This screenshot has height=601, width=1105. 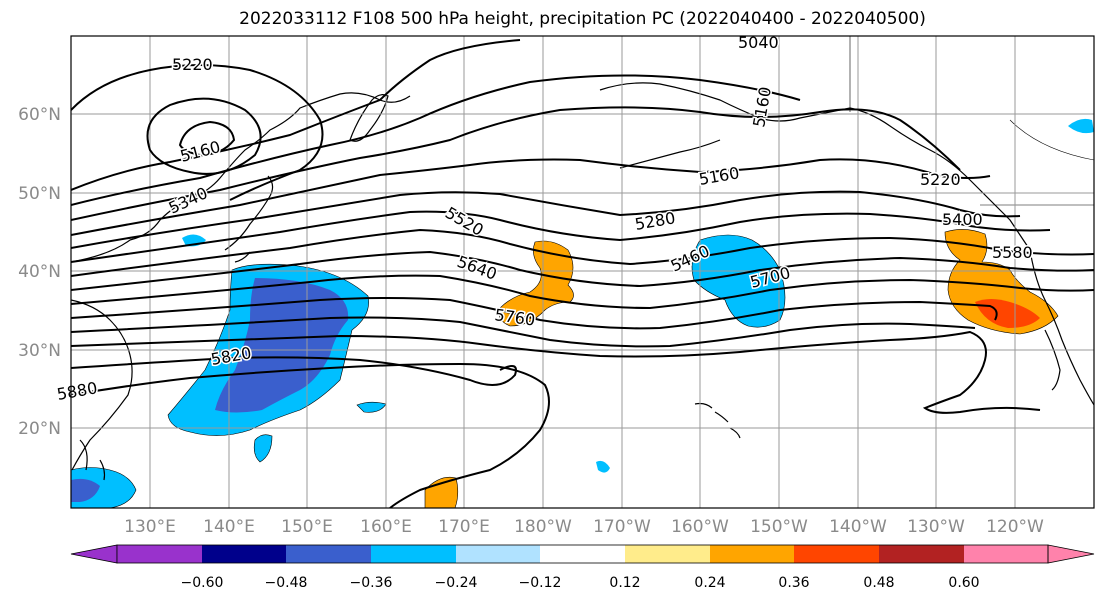 I want to click on colorbar-tick-label: −0.24, so click(x=456, y=583).